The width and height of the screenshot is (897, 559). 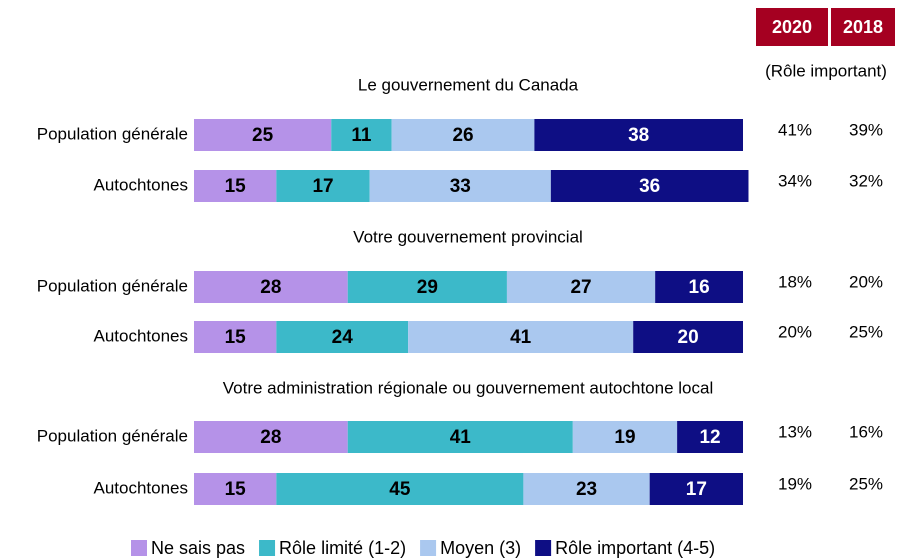 What do you see at coordinates (795, 483) in the screenshot?
I see `column-value: 19%` at bounding box center [795, 483].